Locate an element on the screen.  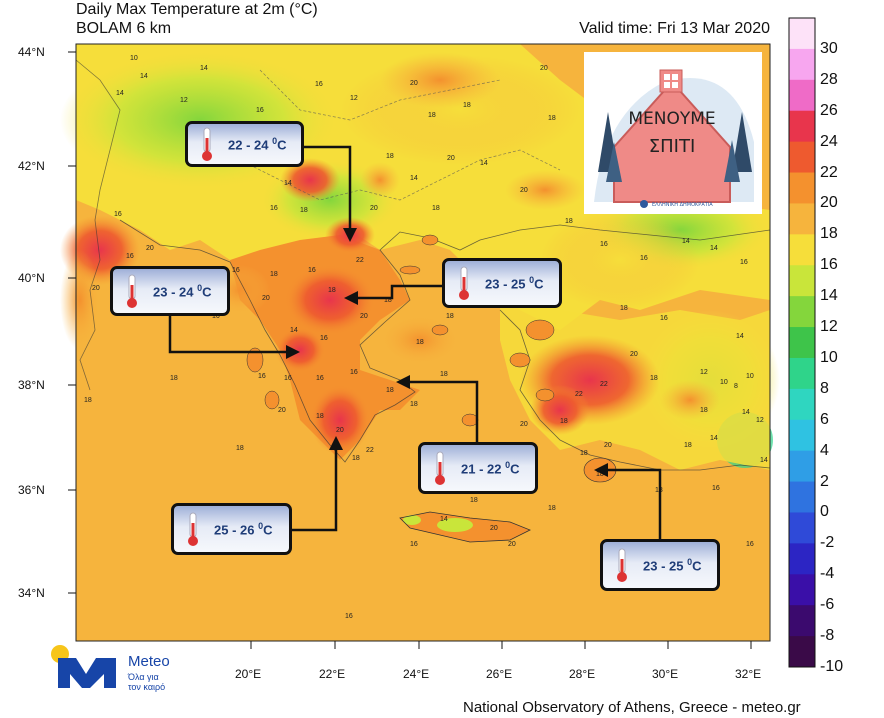
colorbar-tick-label: 12 is located at coordinates (829, 327).